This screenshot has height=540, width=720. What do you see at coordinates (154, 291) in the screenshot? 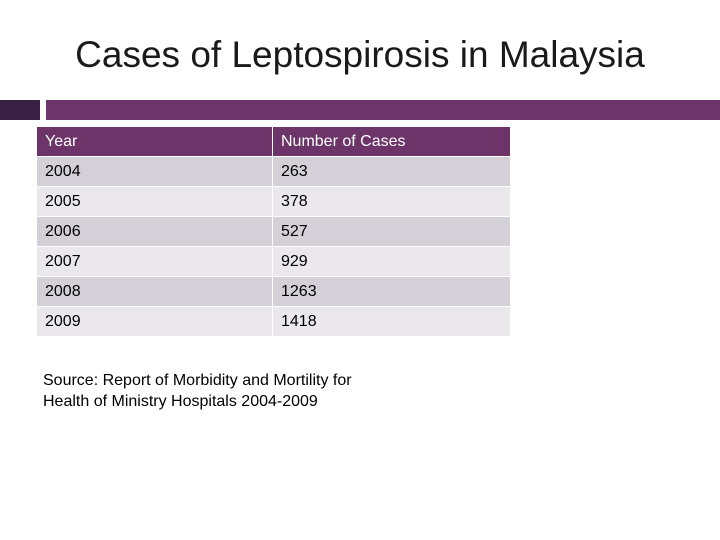
I see `cell-year: 2008` at bounding box center [154, 291].